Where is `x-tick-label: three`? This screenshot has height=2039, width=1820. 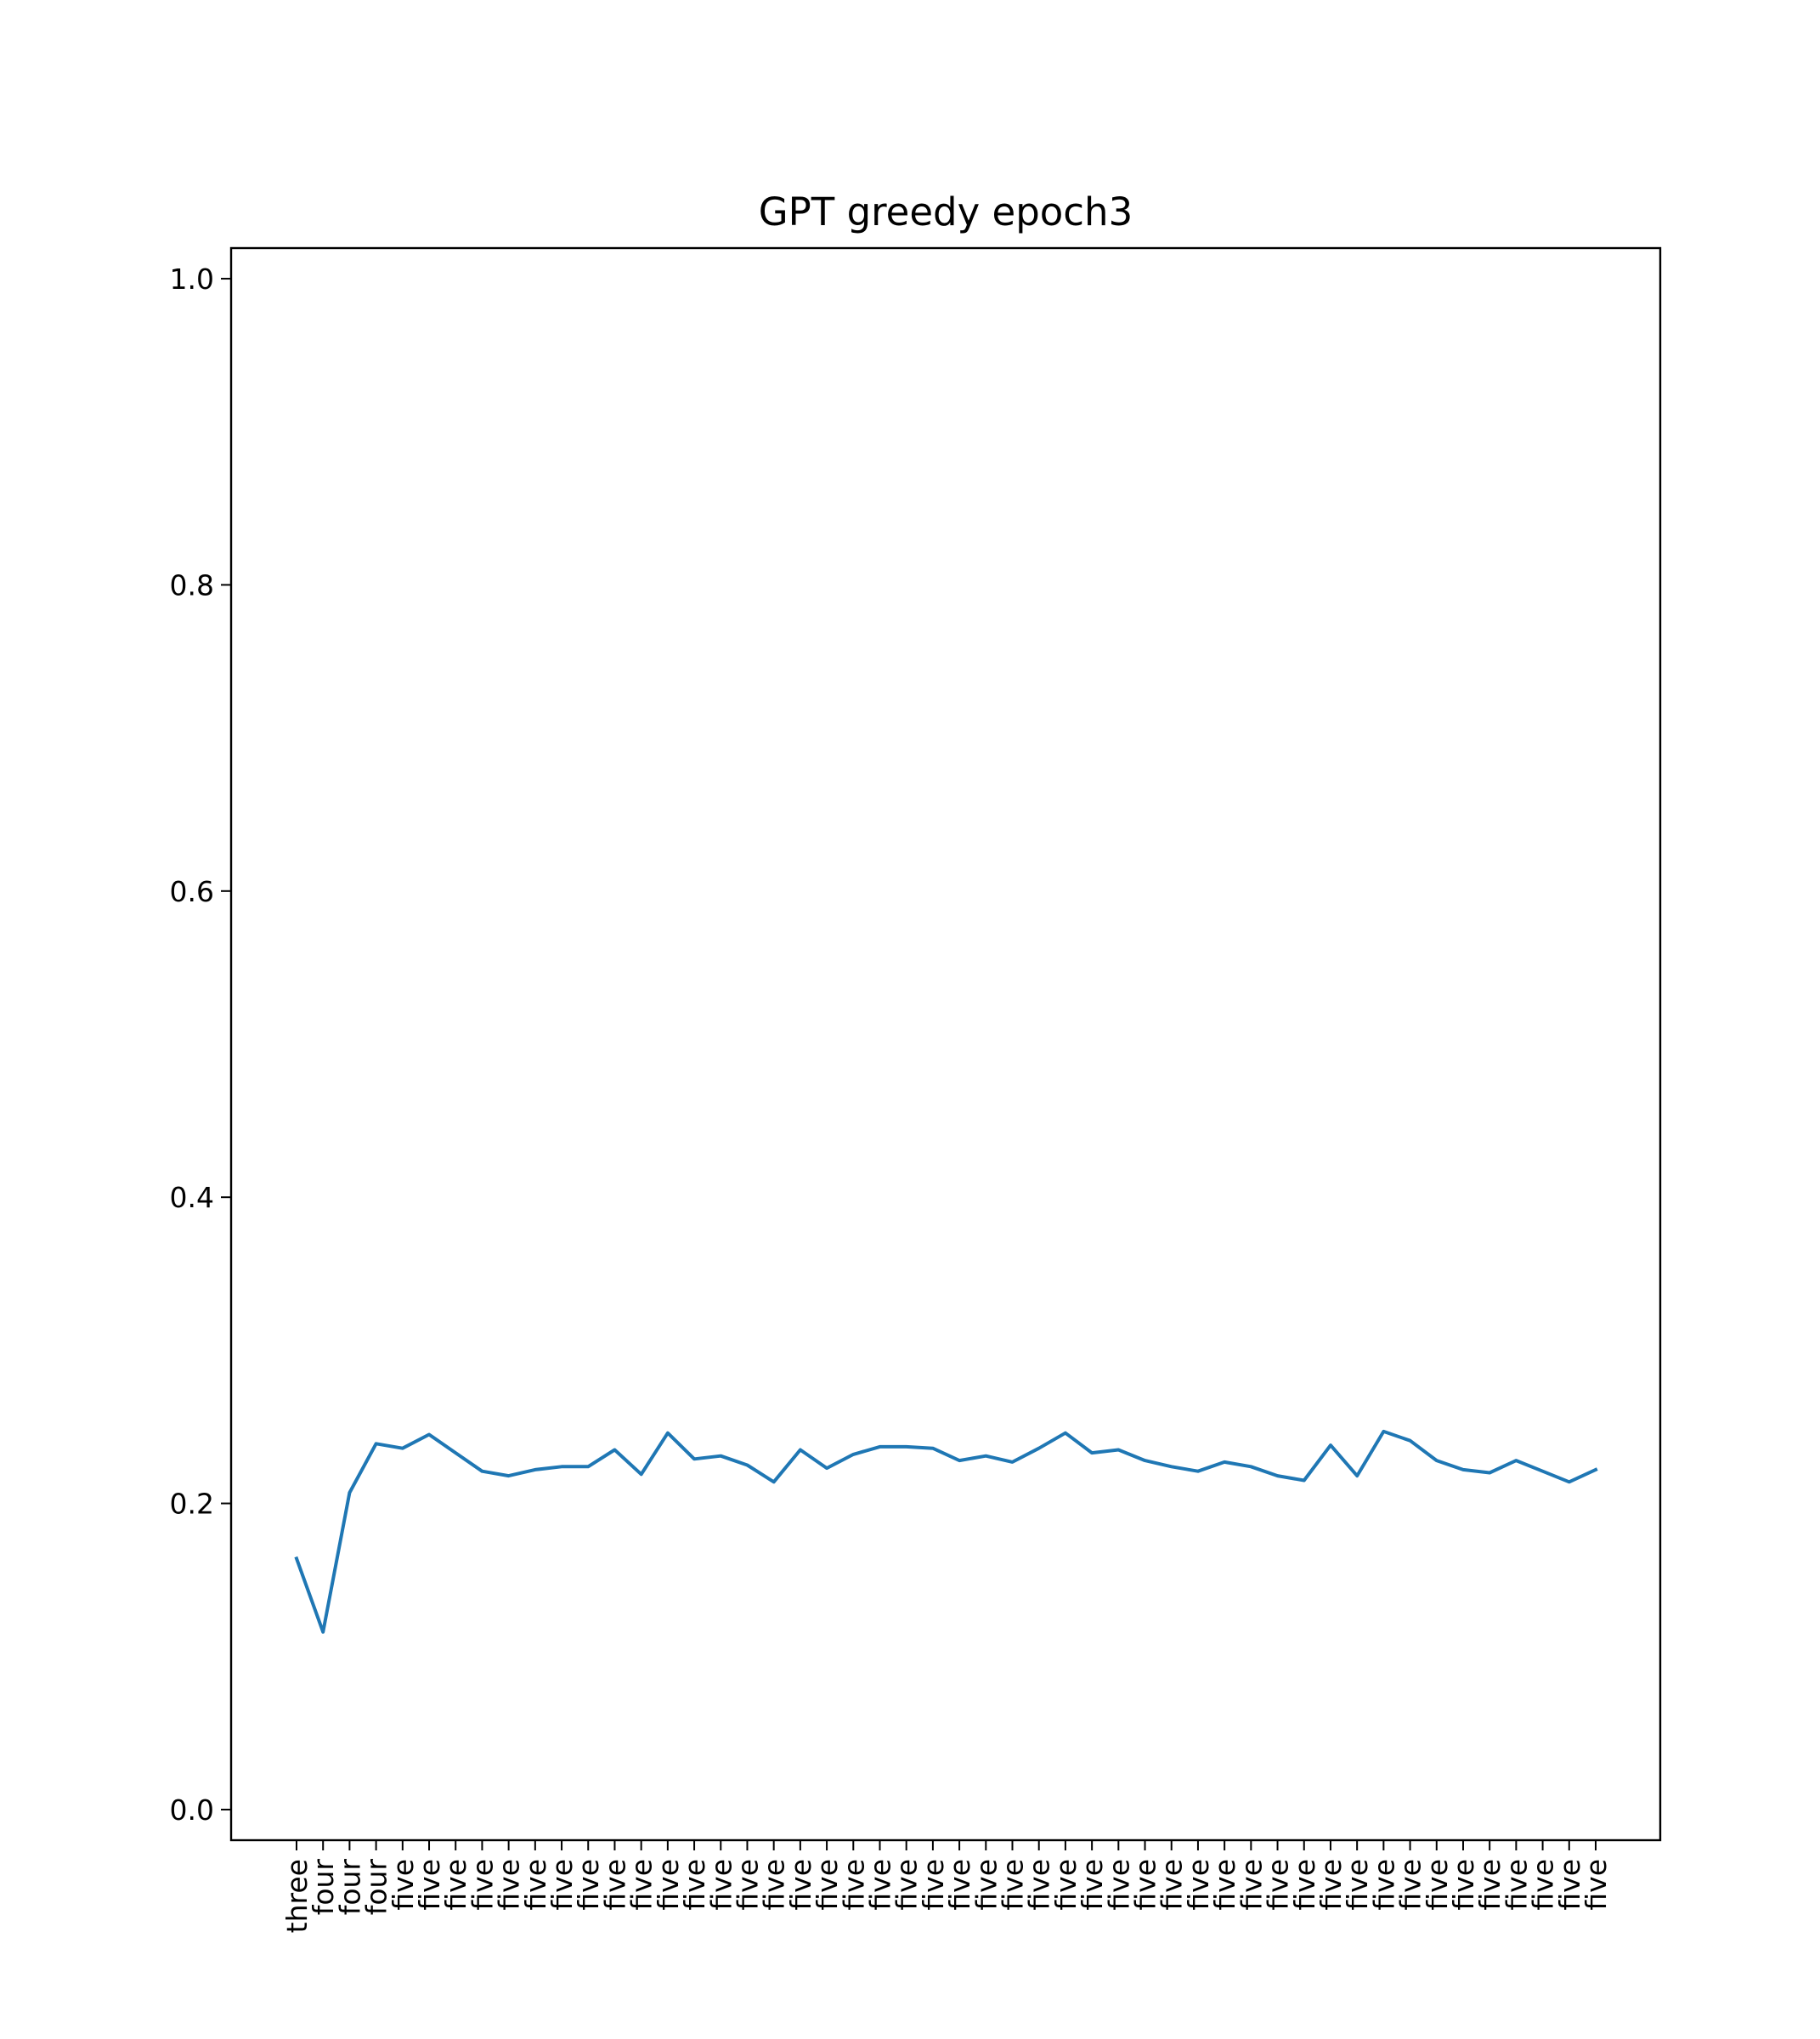
x-tick-label: three is located at coordinates (297, 1896).